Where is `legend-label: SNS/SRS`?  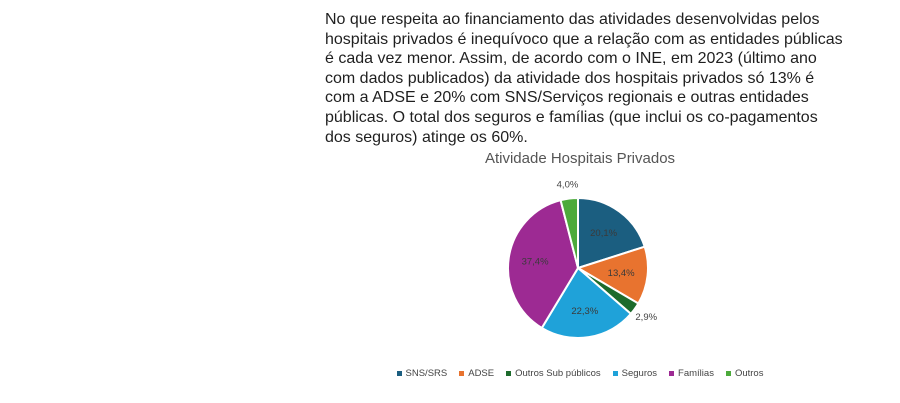
legend-label: SNS/SRS is located at coordinates (426, 373).